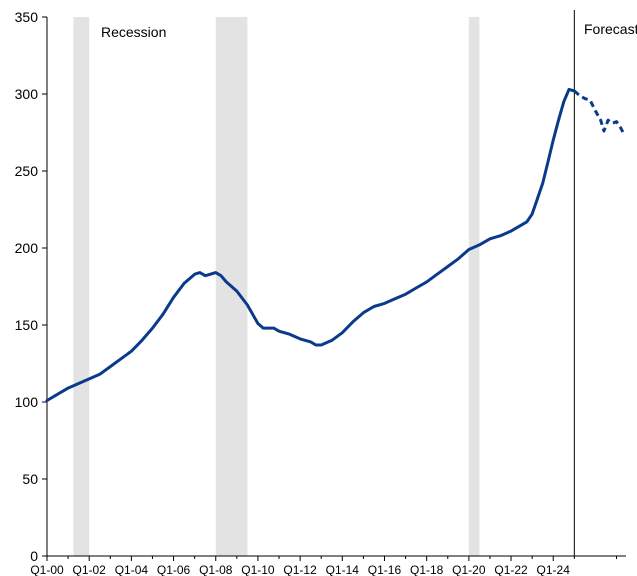  What do you see at coordinates (343, 569) in the screenshot?
I see `x-tick-label: Q1-14` at bounding box center [343, 569].